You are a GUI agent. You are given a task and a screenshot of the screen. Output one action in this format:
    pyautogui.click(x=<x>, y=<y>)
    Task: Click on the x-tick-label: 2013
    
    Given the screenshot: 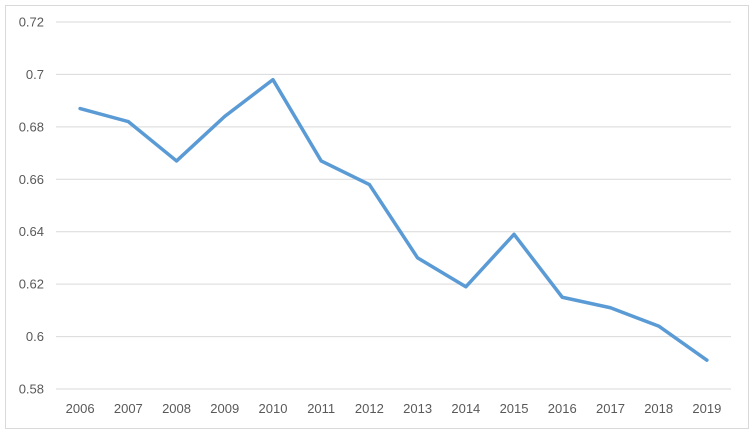 What is the action you would take?
    pyautogui.click(x=417, y=408)
    